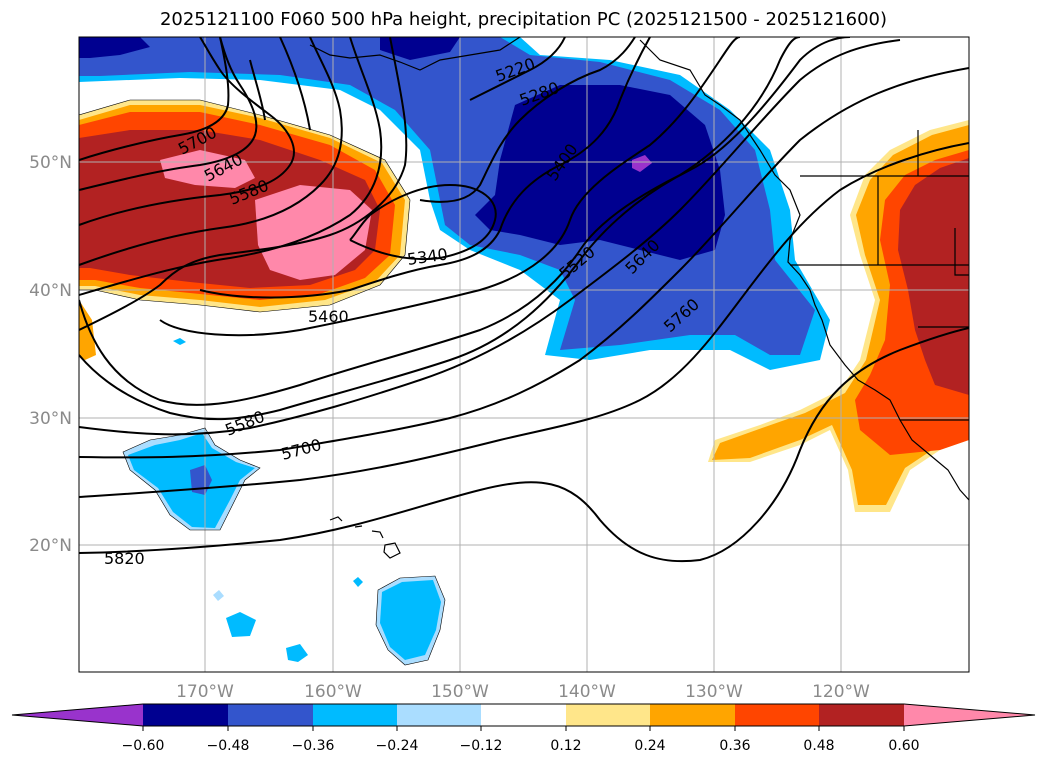 This screenshot has width=1047, height=765. What do you see at coordinates (205, 692) in the screenshot?
I see `lon-label-170w: 170°W` at bounding box center [205, 692].